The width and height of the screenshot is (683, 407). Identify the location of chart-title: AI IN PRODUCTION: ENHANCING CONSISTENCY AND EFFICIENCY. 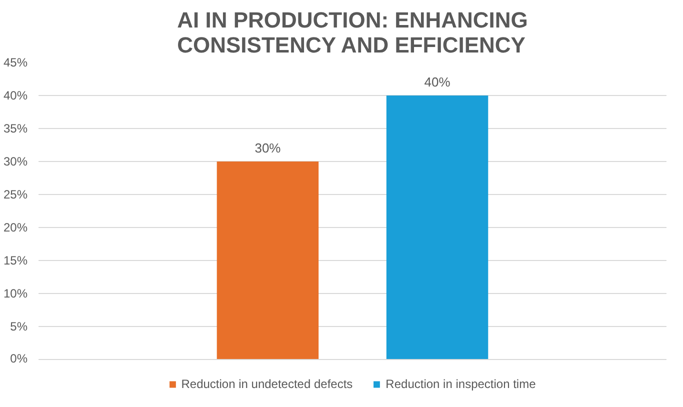
(352, 33).